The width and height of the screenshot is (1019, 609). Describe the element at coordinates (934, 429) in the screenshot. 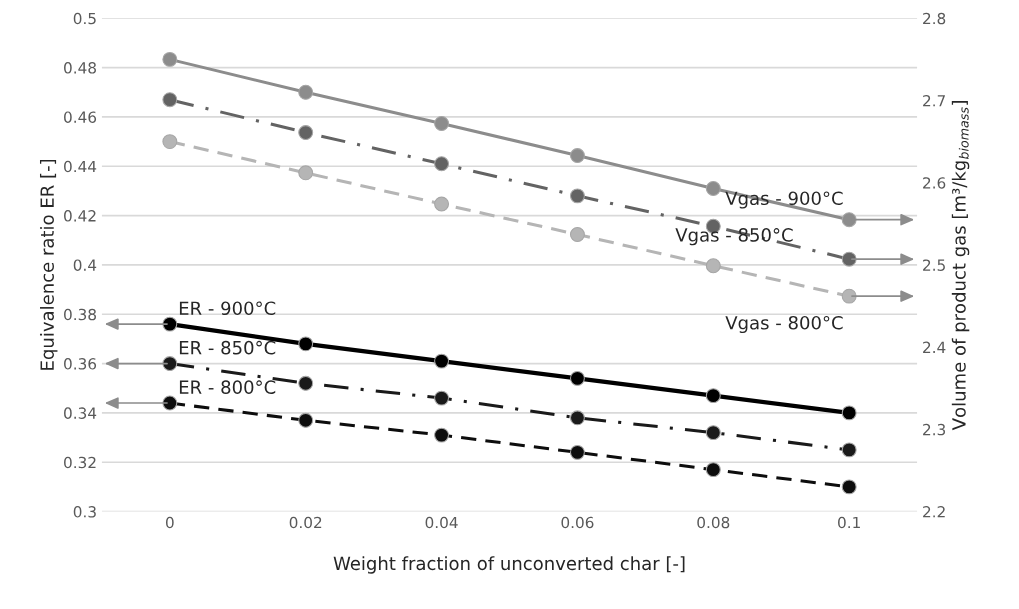

I see `y2-tick-label: 2.3` at that location.